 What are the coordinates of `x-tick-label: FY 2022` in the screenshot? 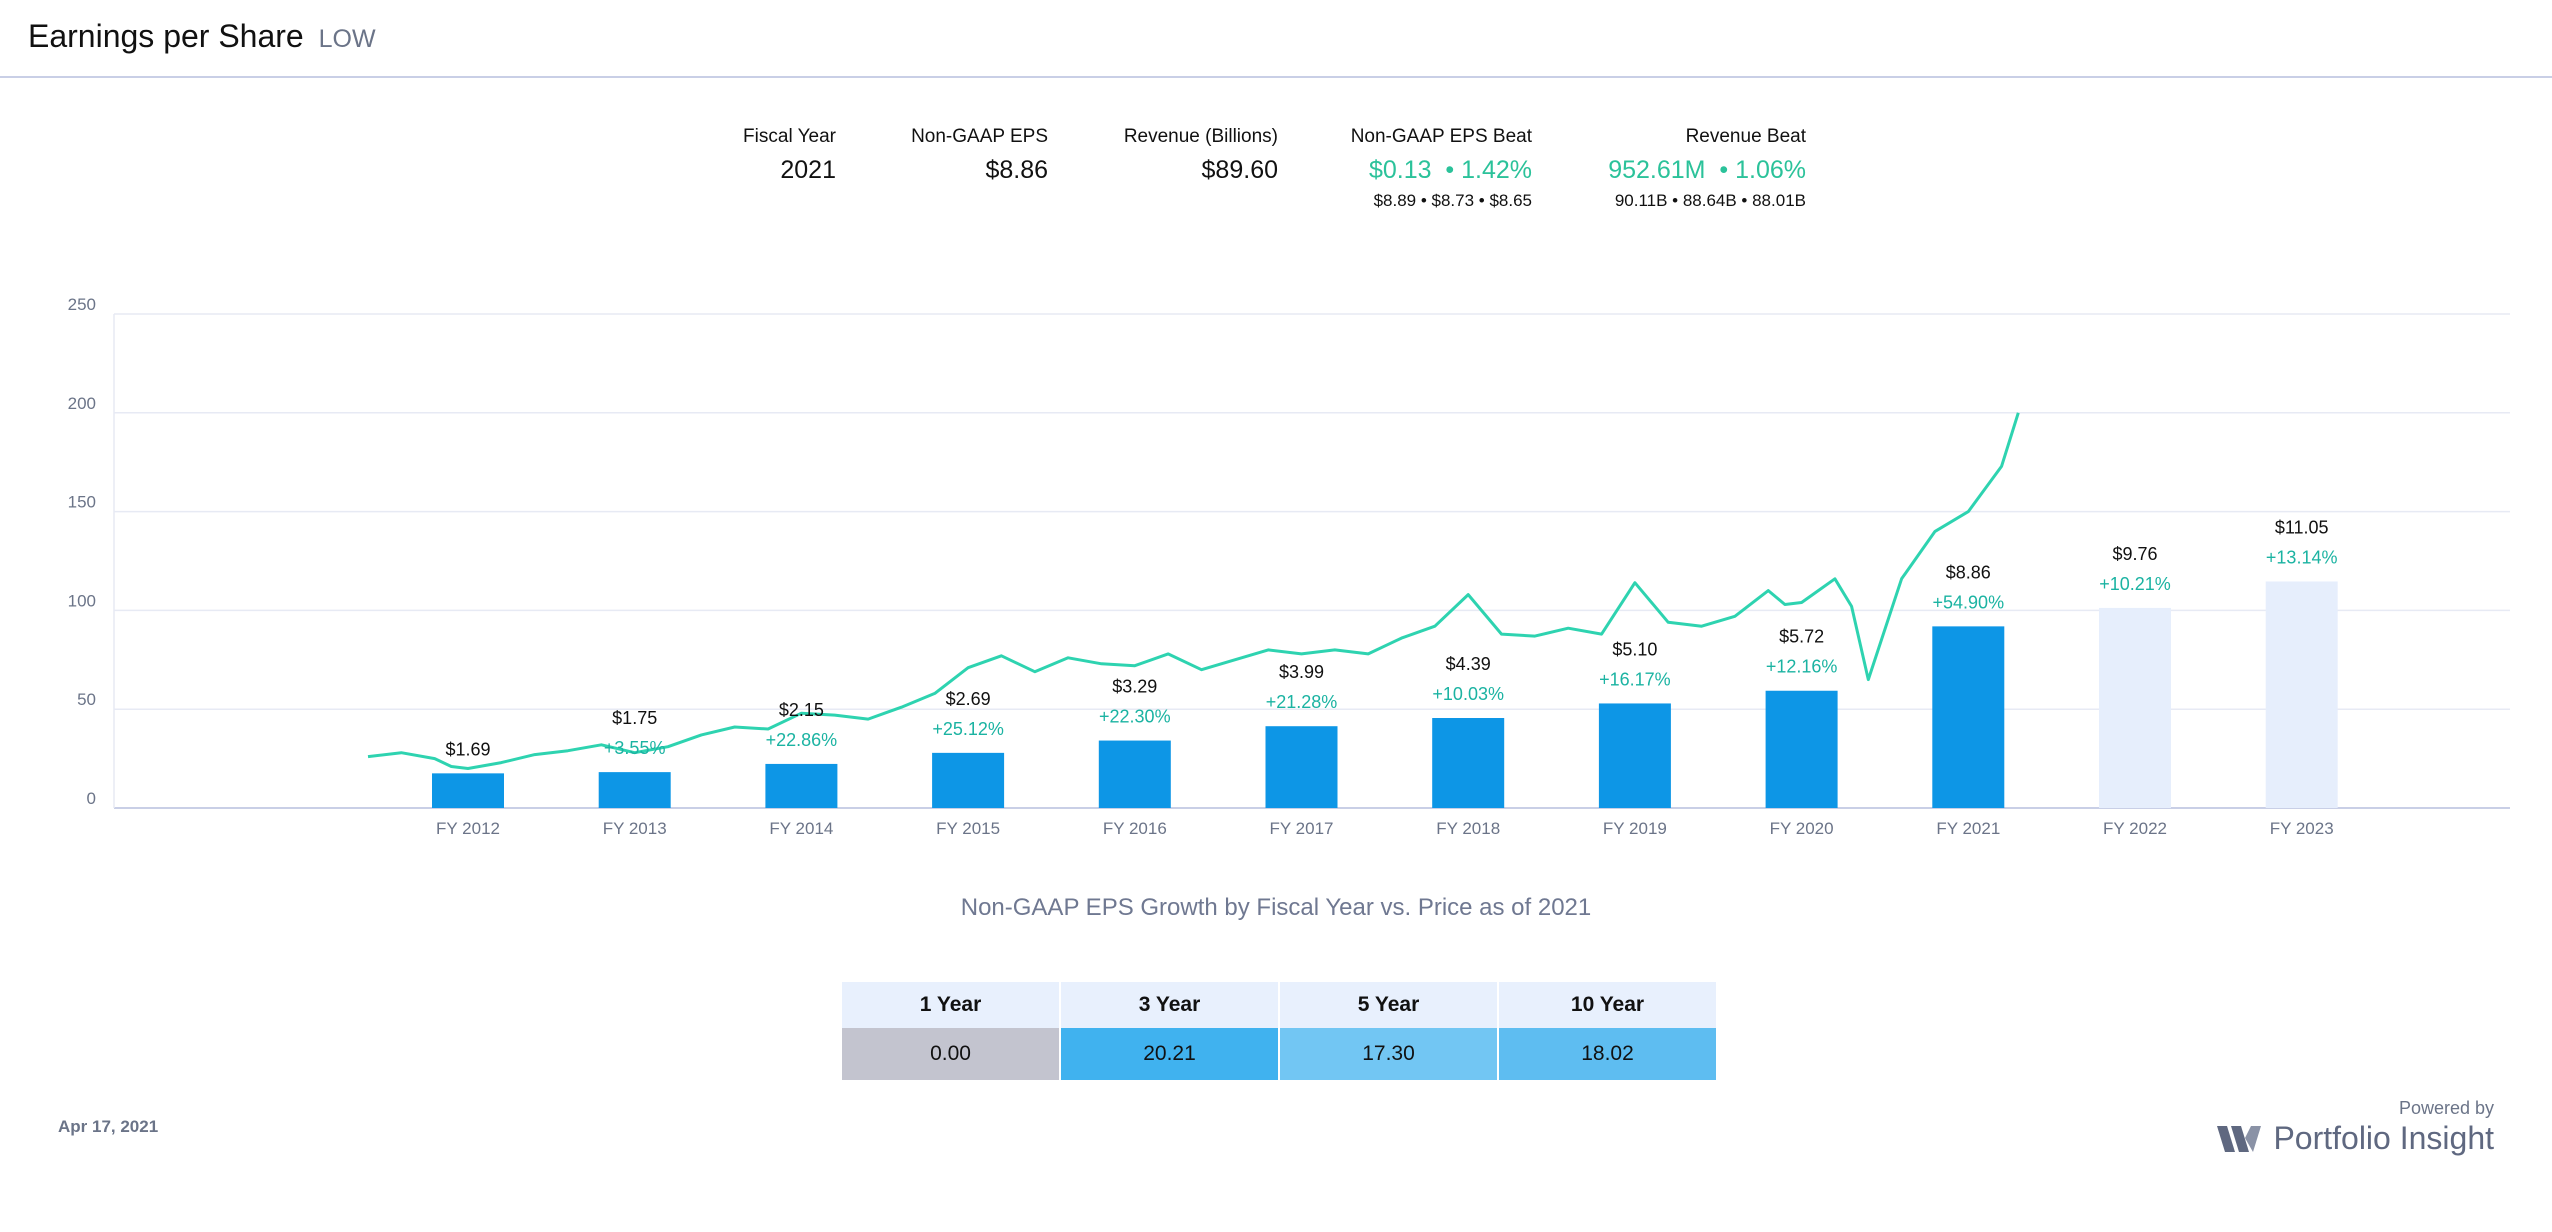 It's located at (2135, 828).